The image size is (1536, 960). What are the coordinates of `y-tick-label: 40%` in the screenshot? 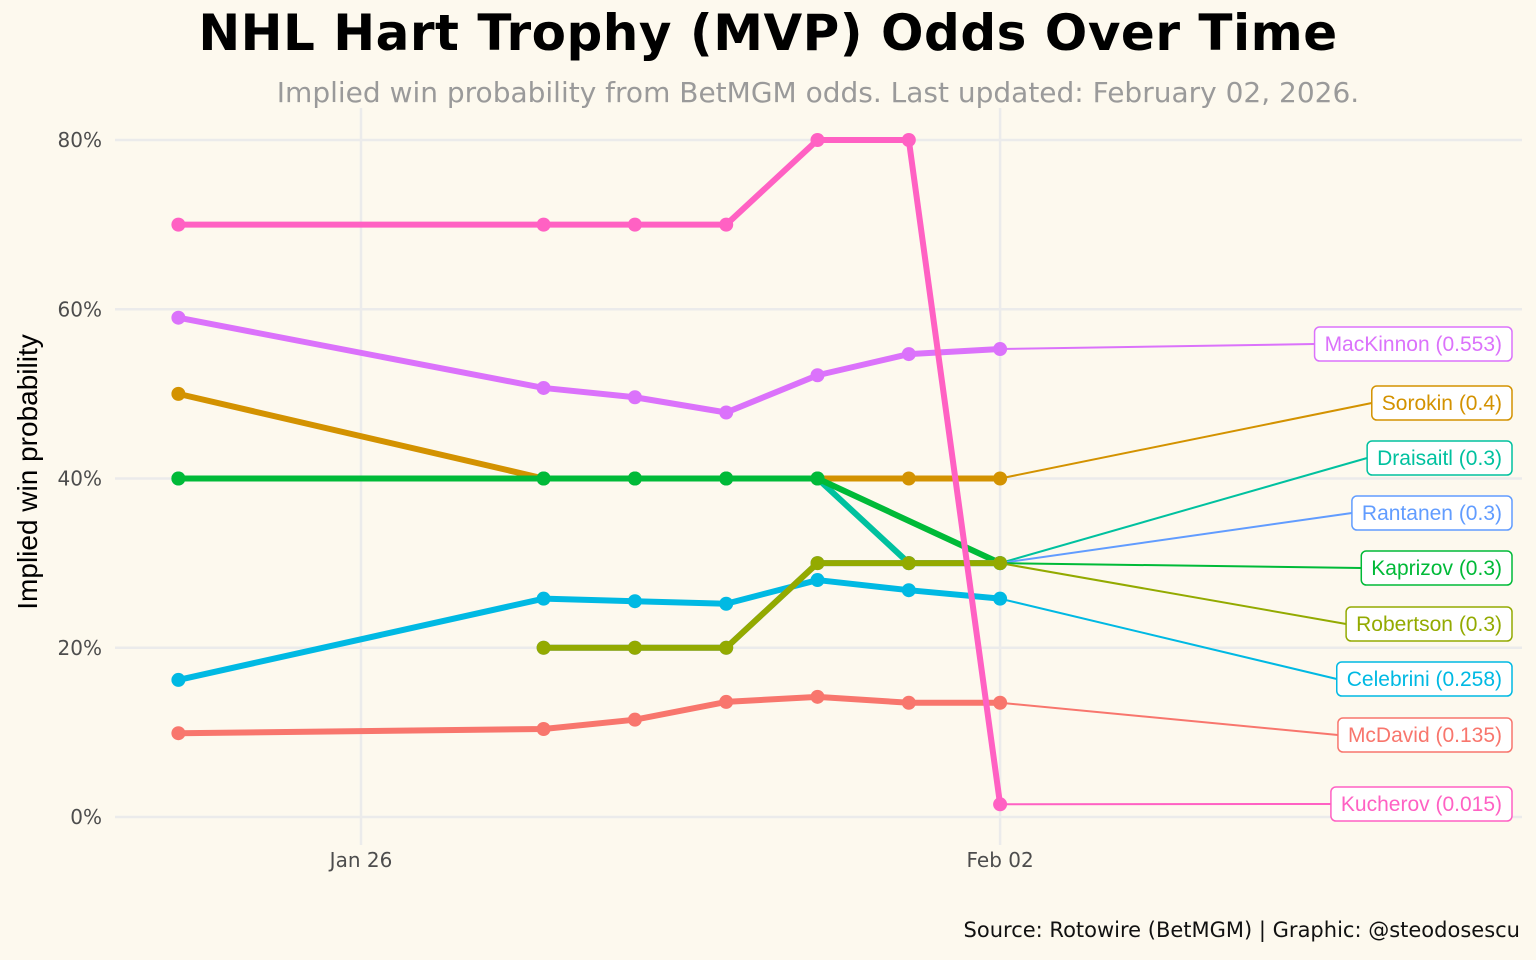 It's located at (80, 479).